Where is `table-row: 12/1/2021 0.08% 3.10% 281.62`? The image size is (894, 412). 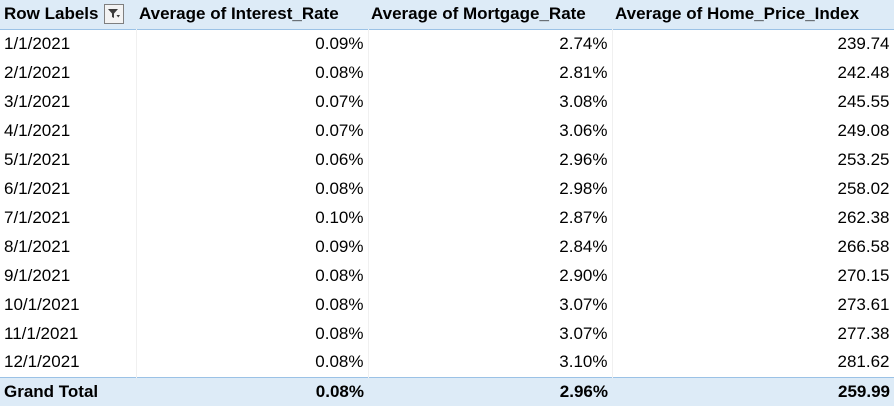 table-row: 12/1/2021 0.08% 3.10% 281.62 is located at coordinates (447, 362).